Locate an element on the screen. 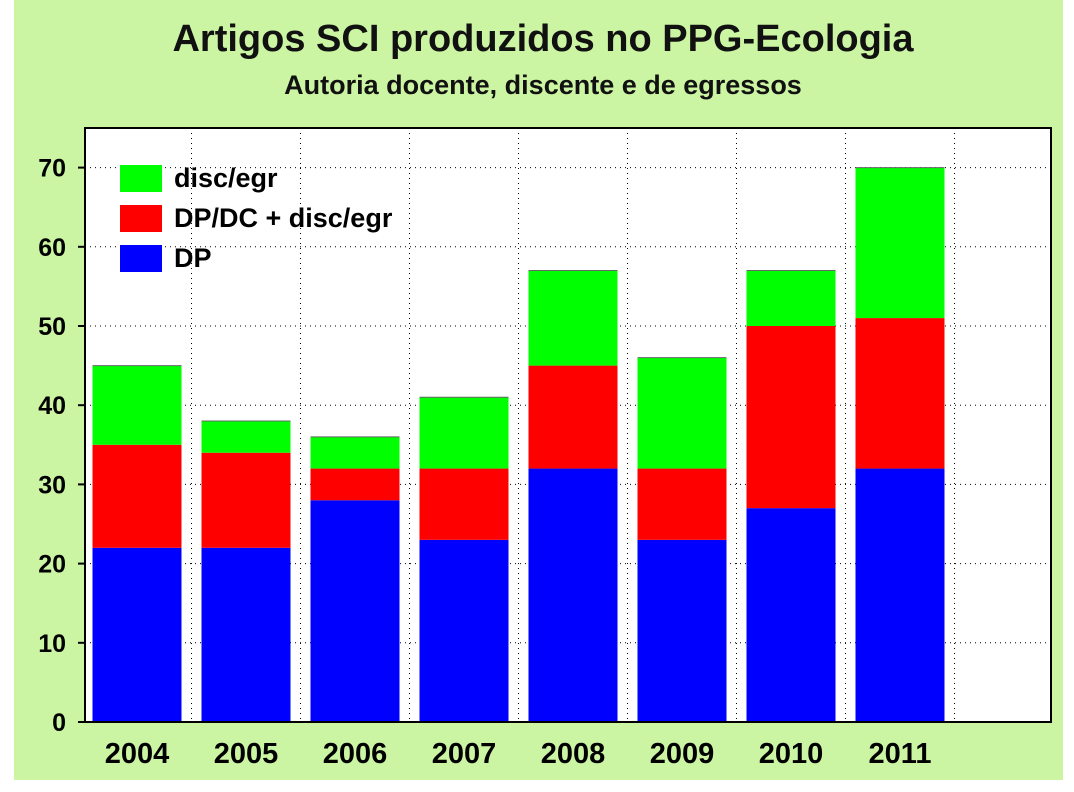 This screenshot has height=792, width=1074. bar-segment-dp-2009 is located at coordinates (682, 630).